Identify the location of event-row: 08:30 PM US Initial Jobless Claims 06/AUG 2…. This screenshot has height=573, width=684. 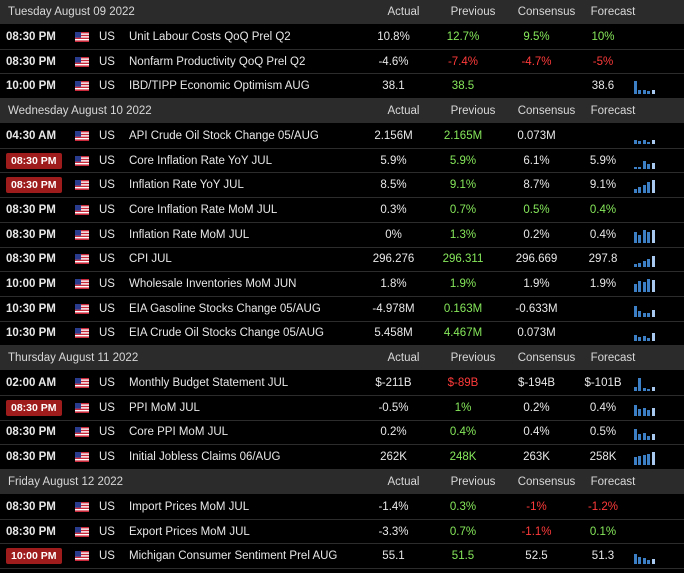
(342, 457).